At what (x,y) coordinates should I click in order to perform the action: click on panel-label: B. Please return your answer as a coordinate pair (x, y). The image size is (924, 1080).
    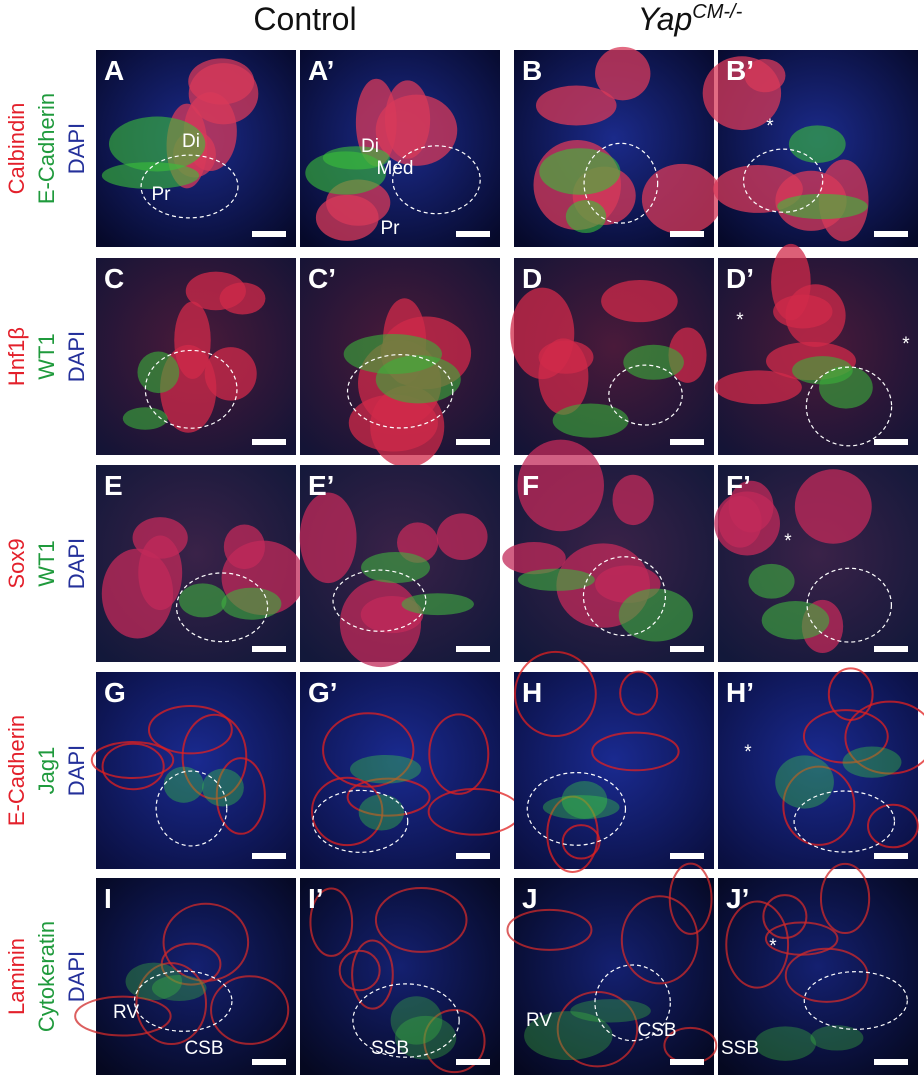
    Looking at the image, I should click on (532, 70).